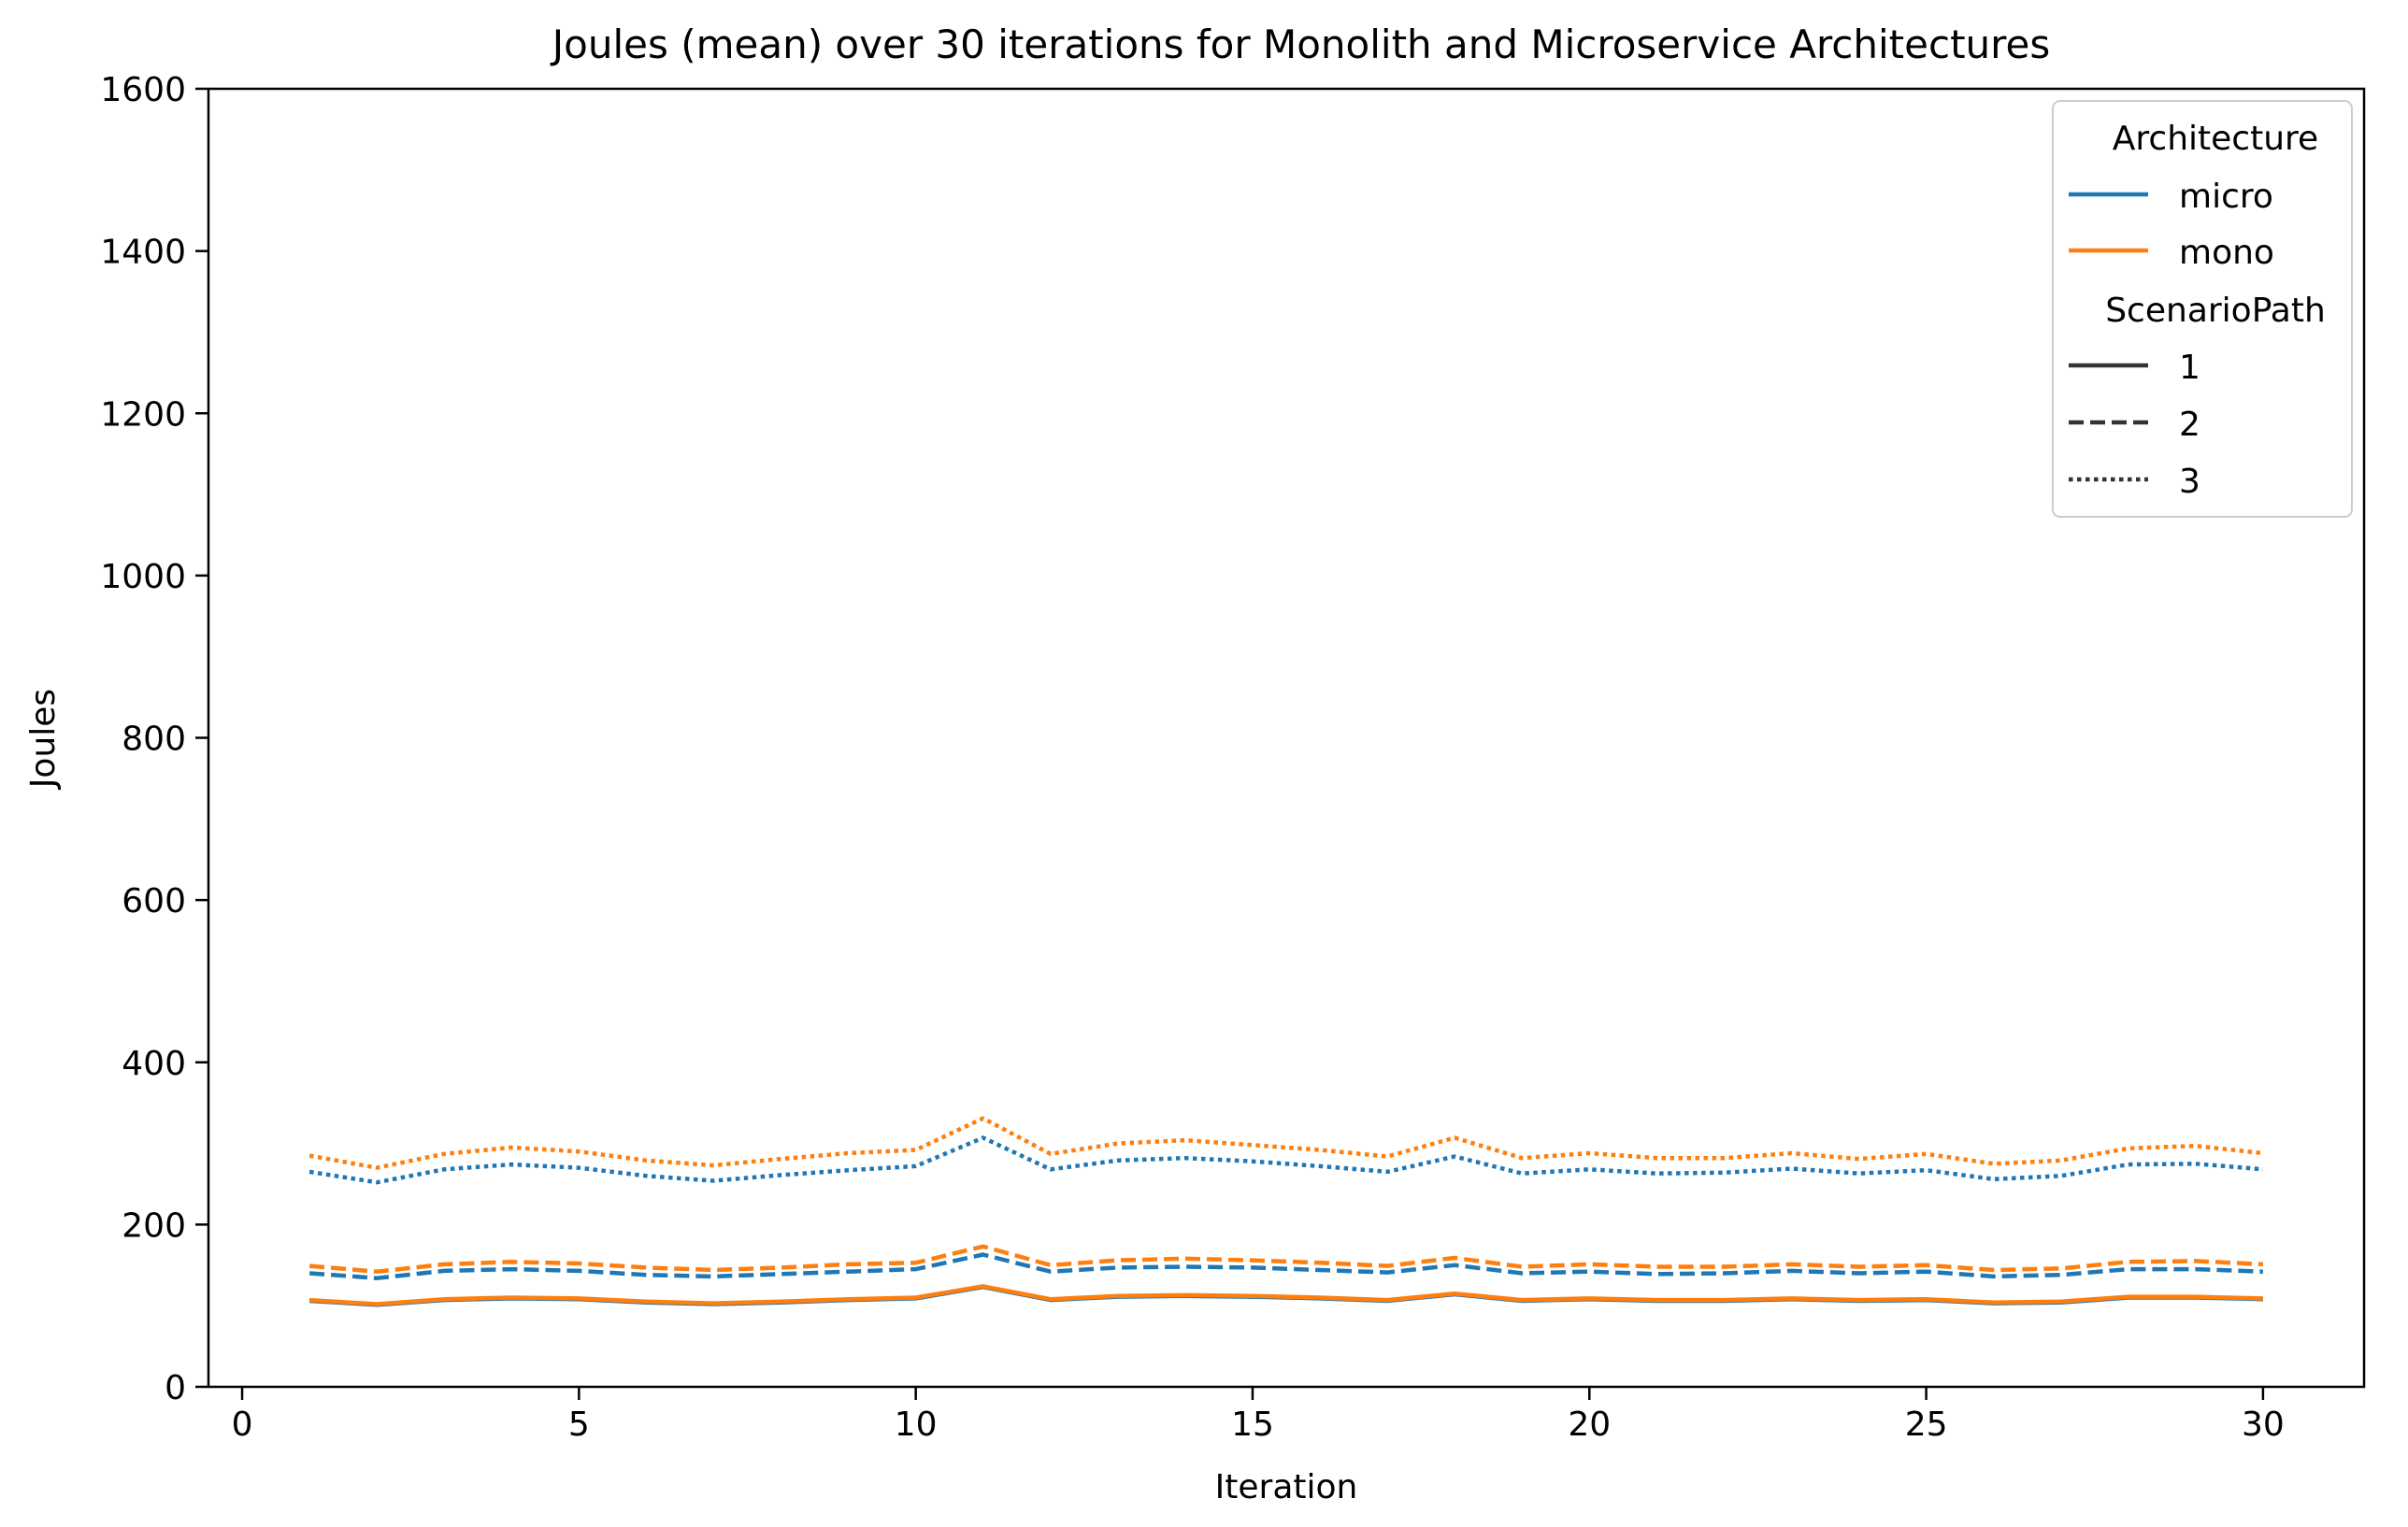  Describe the element at coordinates (2189, 482) in the screenshot. I see `legend-label-scenario-3: 3` at that location.